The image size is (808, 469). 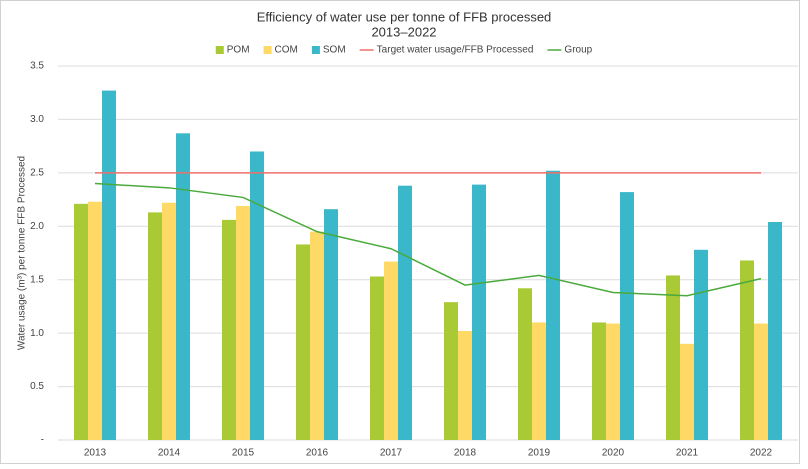 I want to click on legend-item: POM, so click(x=232, y=50).